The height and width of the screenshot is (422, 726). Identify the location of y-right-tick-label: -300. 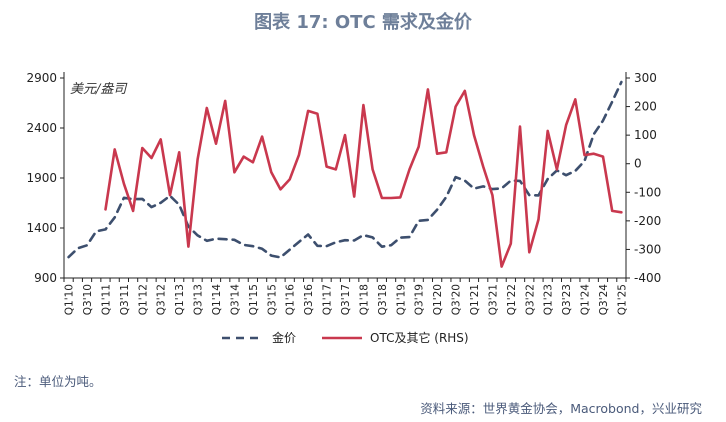
(647, 249).